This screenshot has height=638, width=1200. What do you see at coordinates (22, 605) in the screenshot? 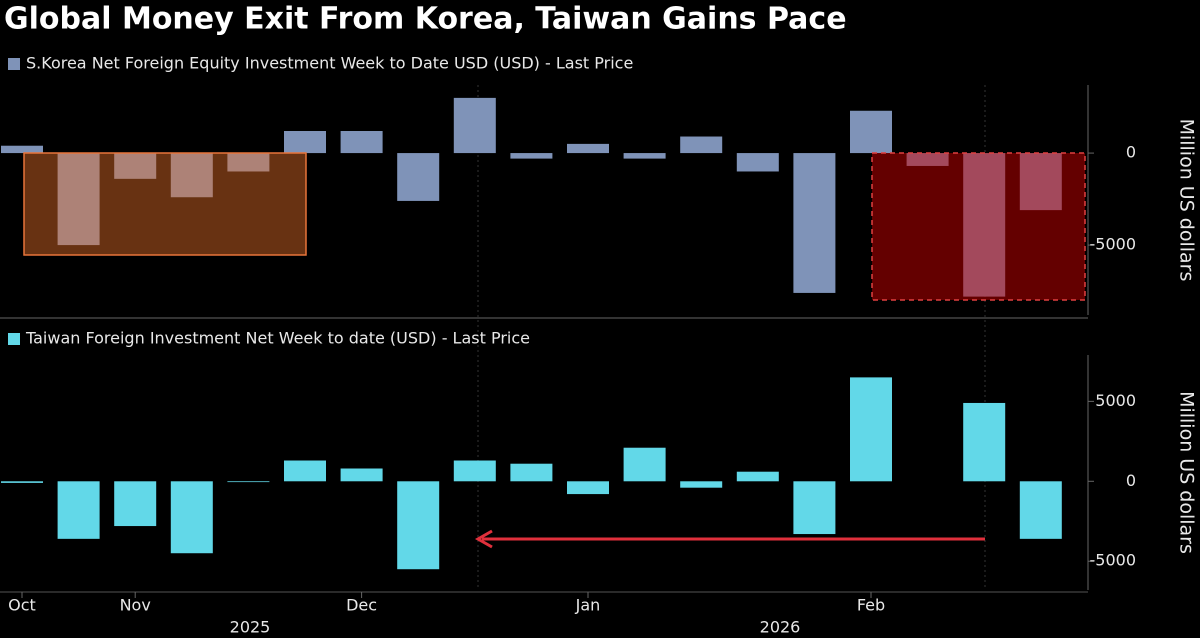
I see `x-tick-label: Oct` at bounding box center [22, 605].